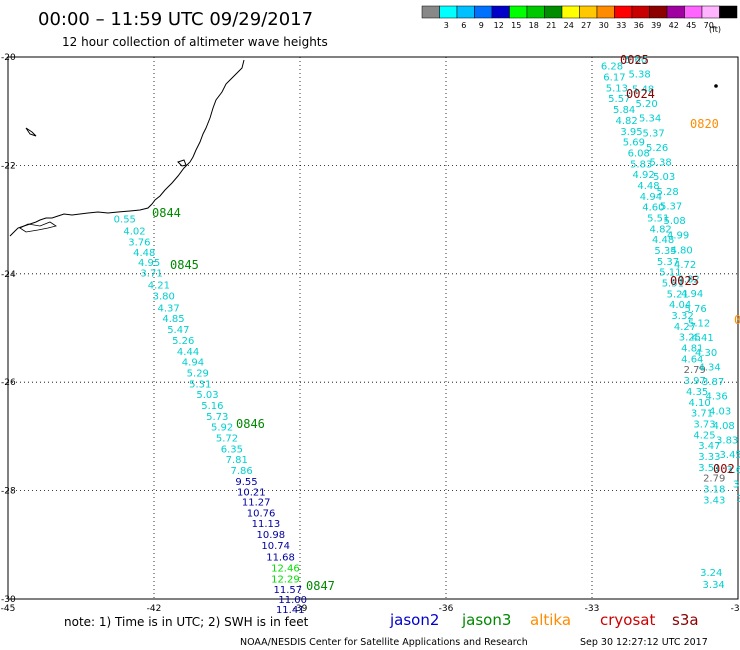 This screenshot has height=650, width=740. What do you see at coordinates (175, 19) in the screenshot?
I see `map-title: 00:00 – 11:59 UTC 09/29/2017` at bounding box center [175, 19].